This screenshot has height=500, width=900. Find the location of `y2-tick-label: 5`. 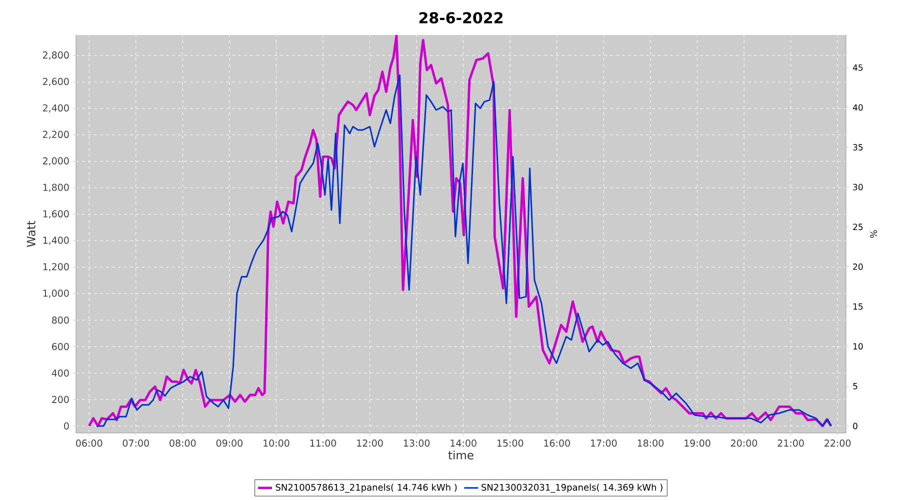

y2-tick-label: 5 is located at coordinates (855, 386).